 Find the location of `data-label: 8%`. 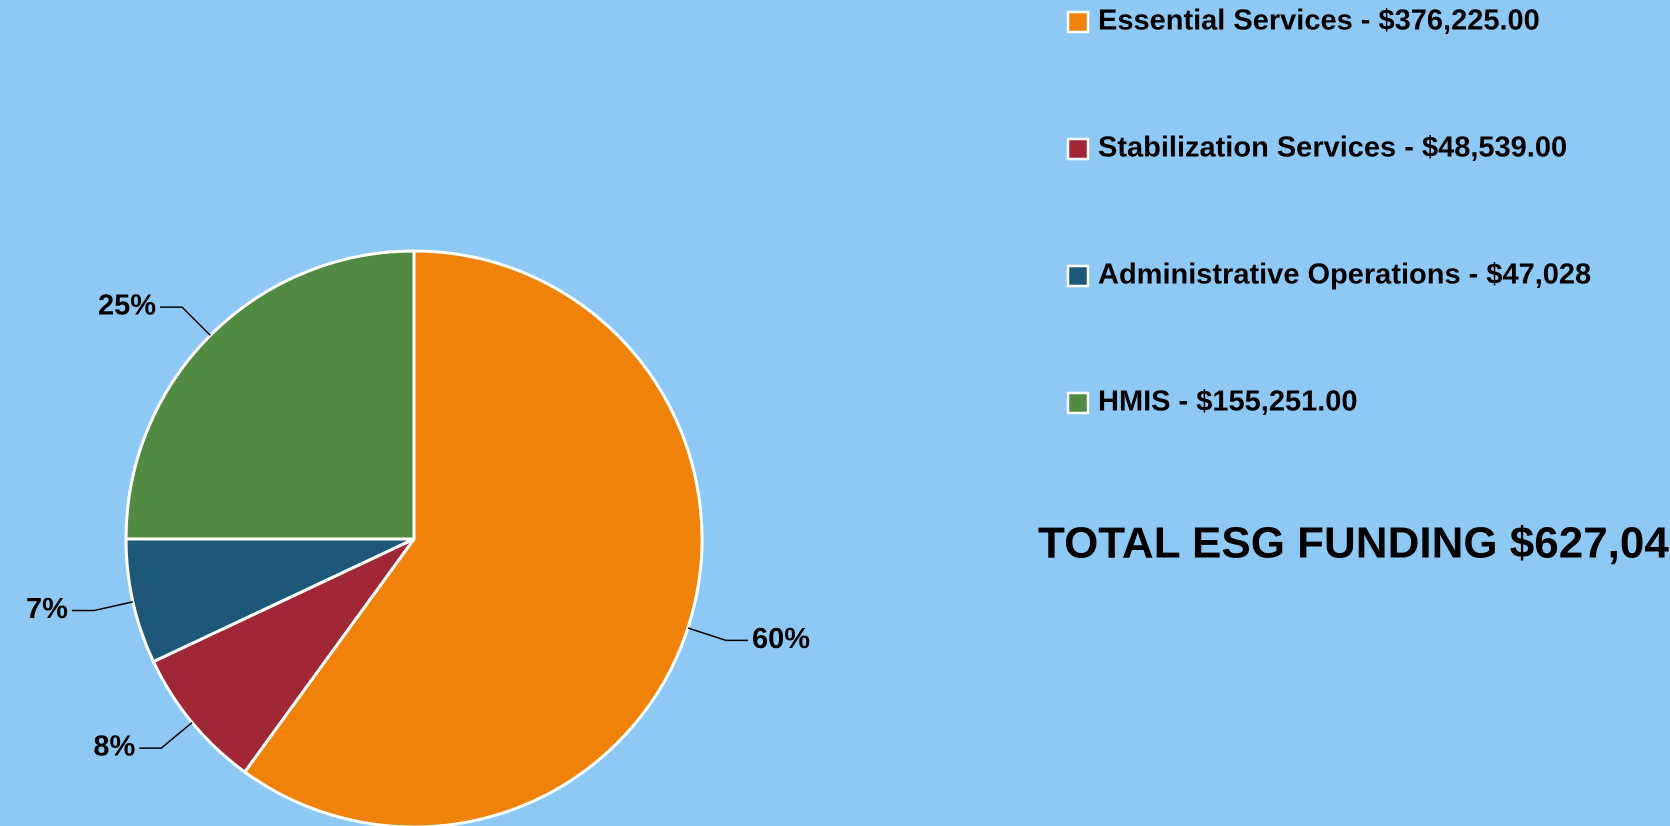

data-label: 8% is located at coordinates (114, 747).